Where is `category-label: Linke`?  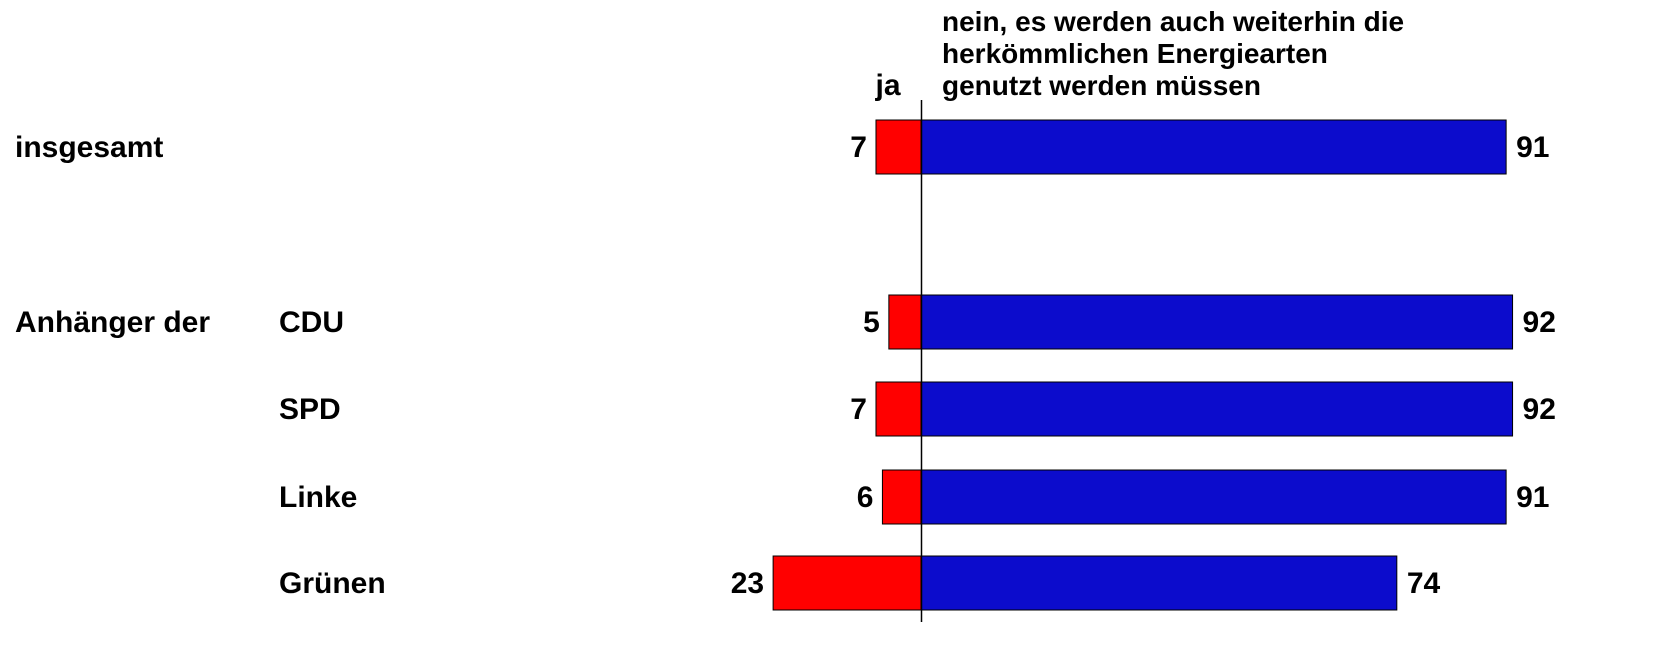 category-label: Linke is located at coordinates (318, 497).